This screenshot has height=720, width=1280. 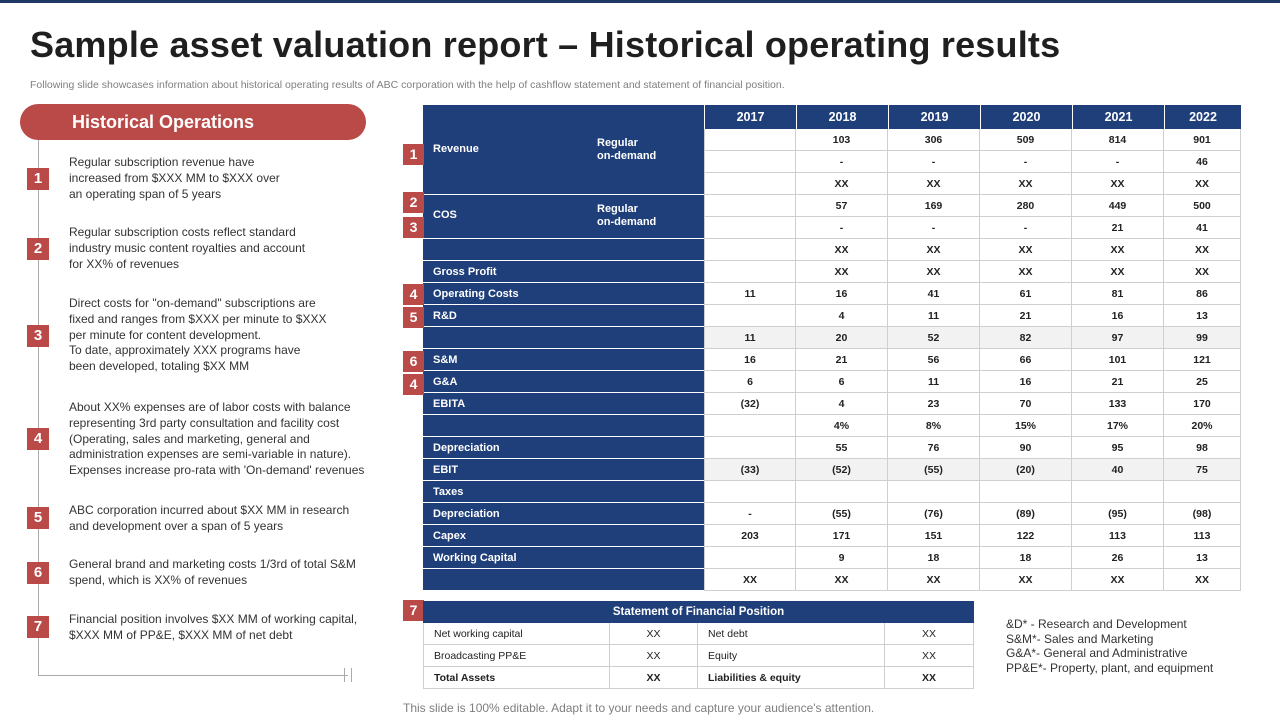 What do you see at coordinates (38, 627) in the screenshot?
I see `timeline-number-7: 7` at bounding box center [38, 627].